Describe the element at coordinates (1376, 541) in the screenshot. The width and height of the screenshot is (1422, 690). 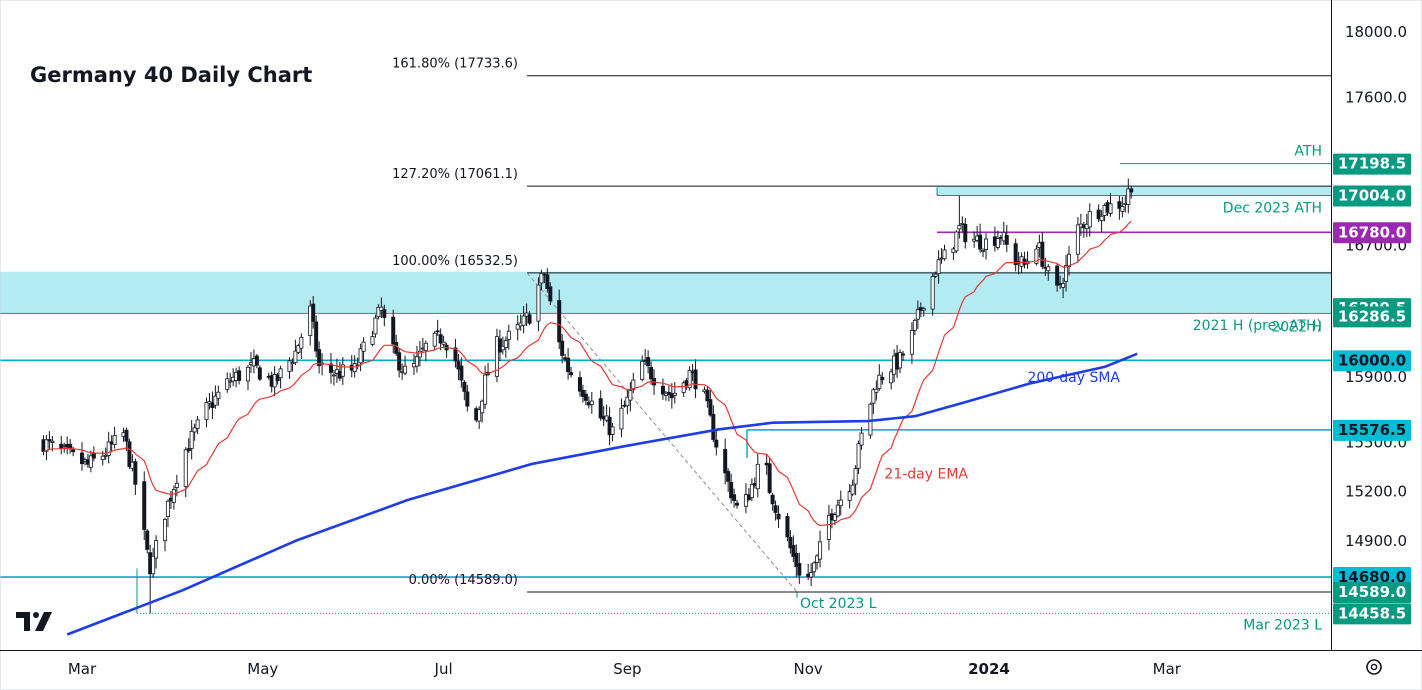
I see `y-tick-label-6: 14900.0` at that location.